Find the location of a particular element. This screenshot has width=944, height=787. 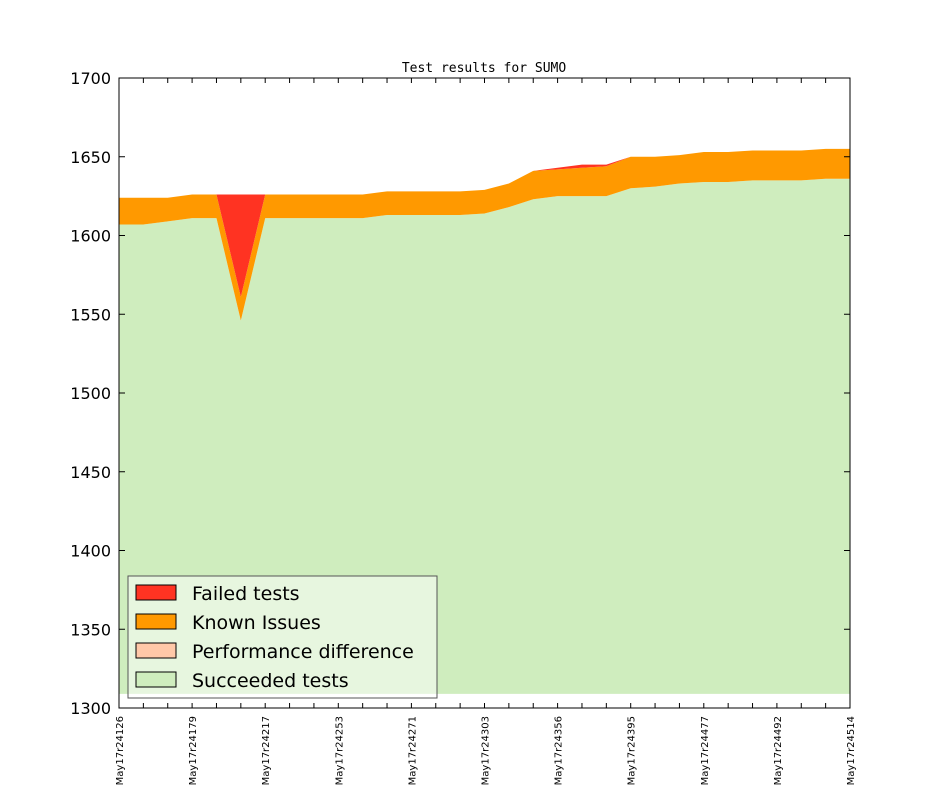

legend-label-failed-tests: Failed tests is located at coordinates (246, 594).